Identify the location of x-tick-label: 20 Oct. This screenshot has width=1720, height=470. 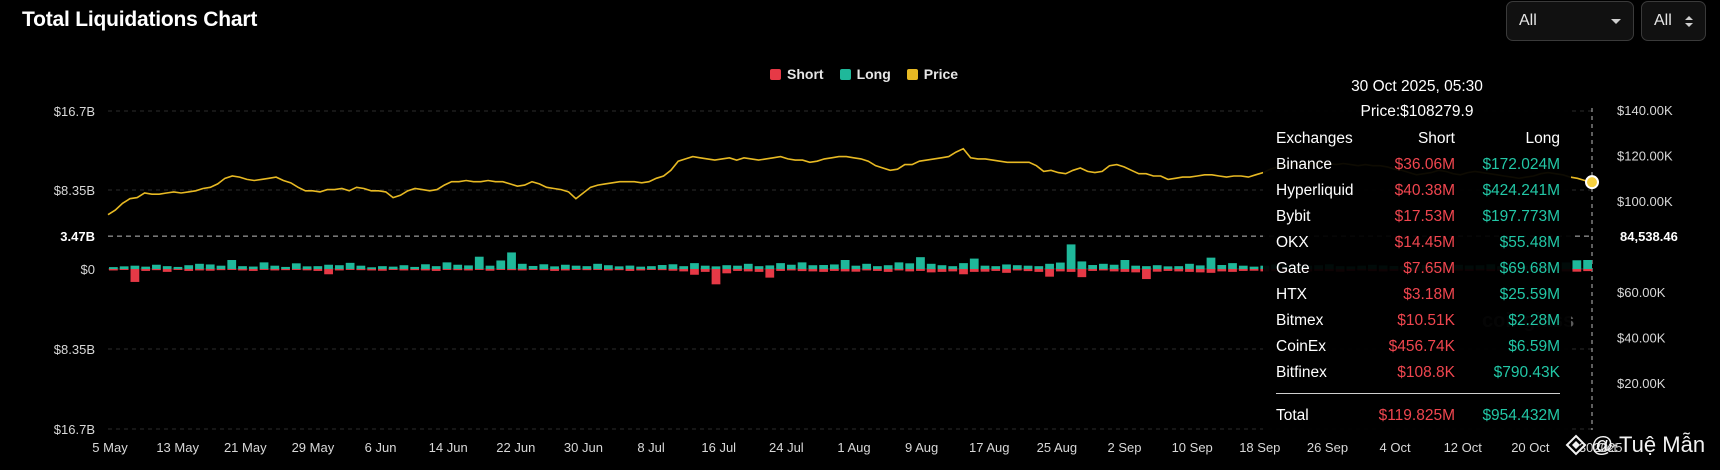
(1530, 447).